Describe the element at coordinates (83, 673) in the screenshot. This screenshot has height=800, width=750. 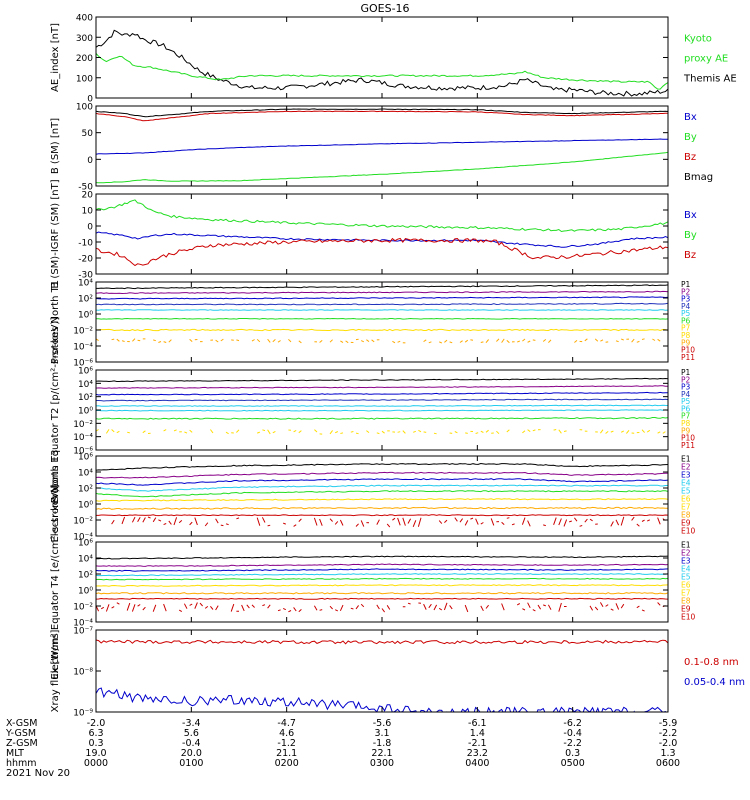
I see `y-tick-label: 10⁻⁸` at that location.